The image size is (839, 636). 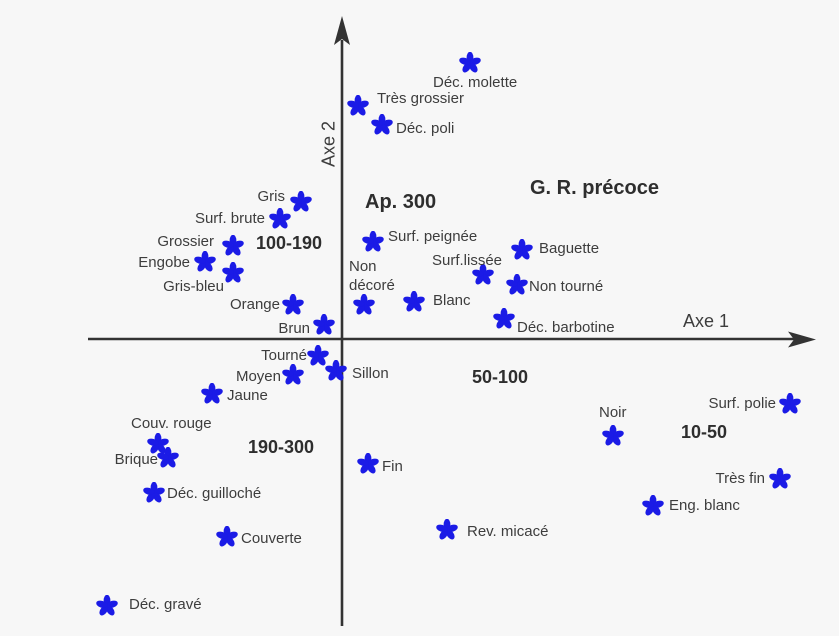 What do you see at coordinates (342, 30) in the screenshot?
I see `y-axis-arrow-icon` at bounding box center [342, 30].